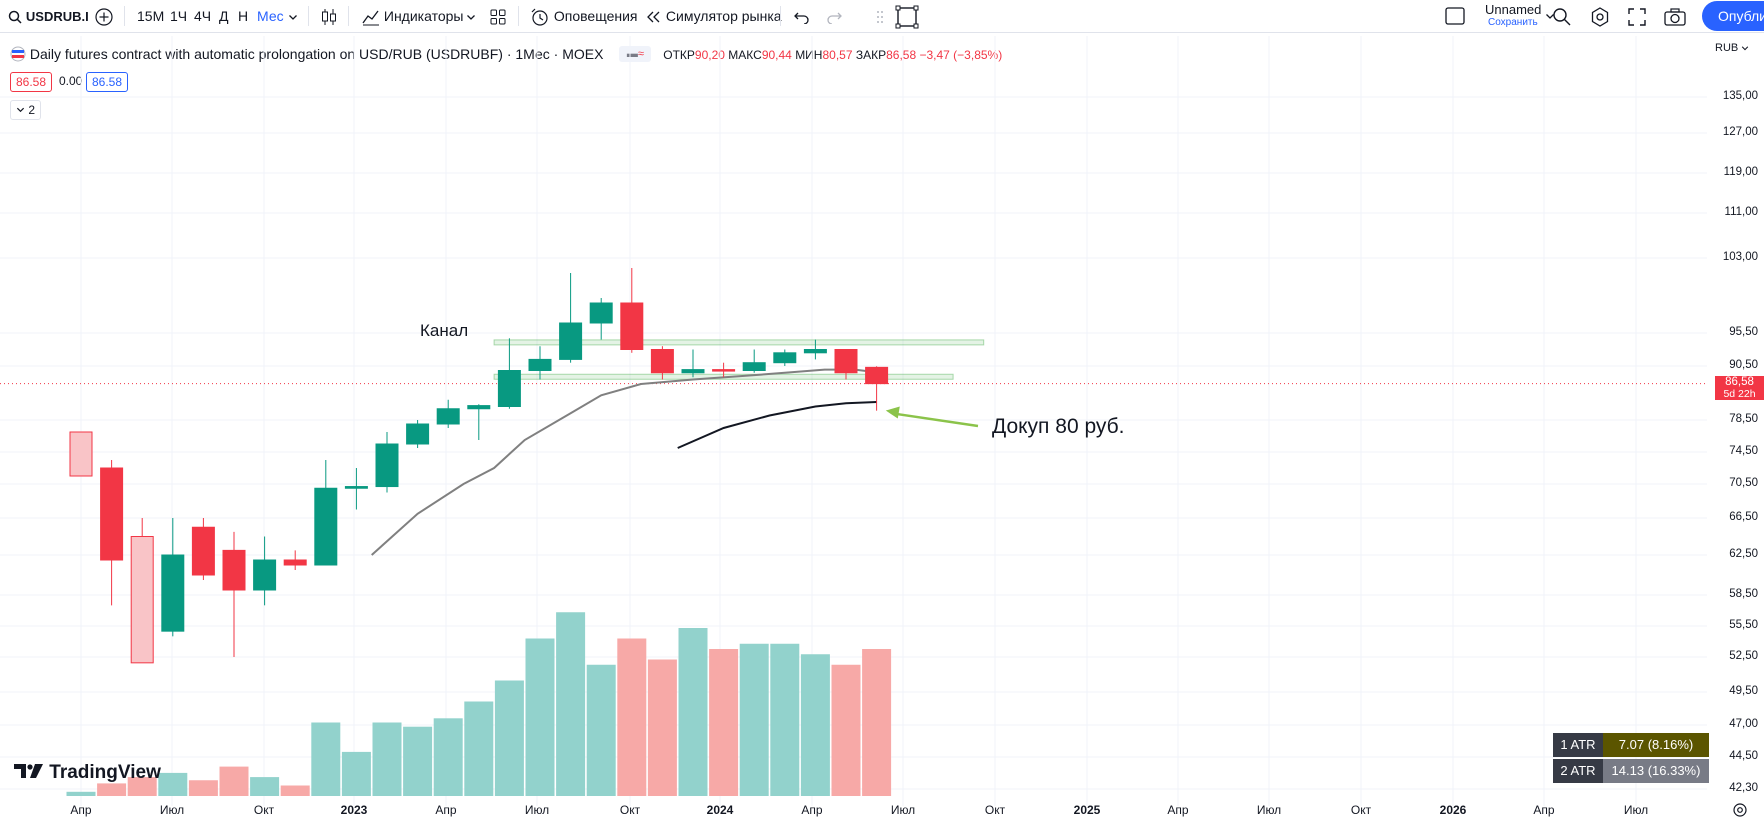 The image size is (1764, 823). What do you see at coordinates (71, 81) in the screenshot?
I see `spread-value: 0.00` at bounding box center [71, 81].